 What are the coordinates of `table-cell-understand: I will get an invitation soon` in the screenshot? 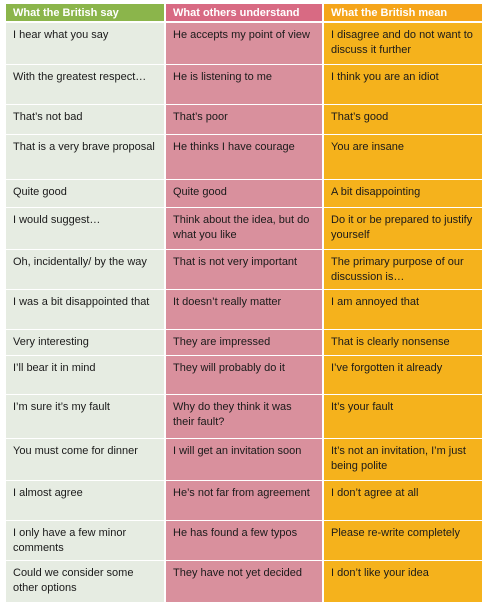 It's located at (245, 460).